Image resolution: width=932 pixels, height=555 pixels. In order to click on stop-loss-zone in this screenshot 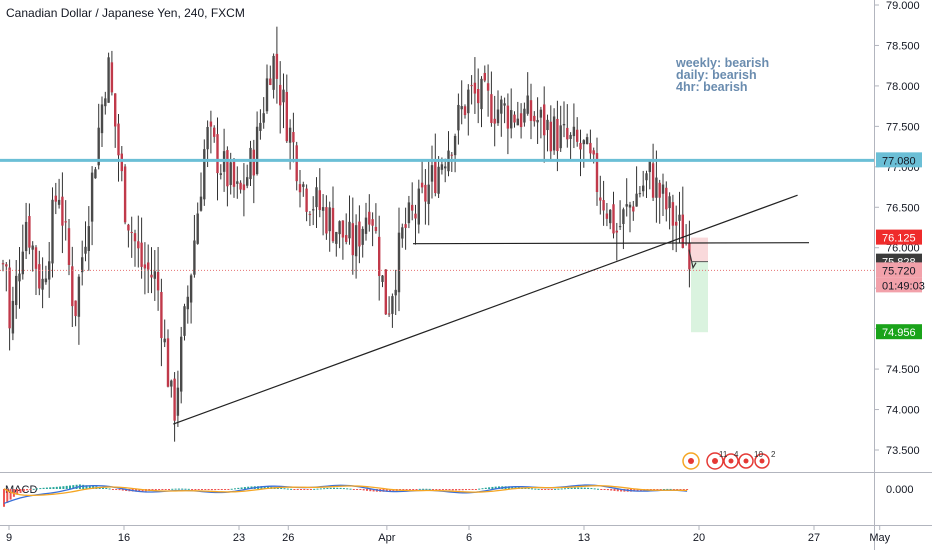, I will do `click(699, 249)`.